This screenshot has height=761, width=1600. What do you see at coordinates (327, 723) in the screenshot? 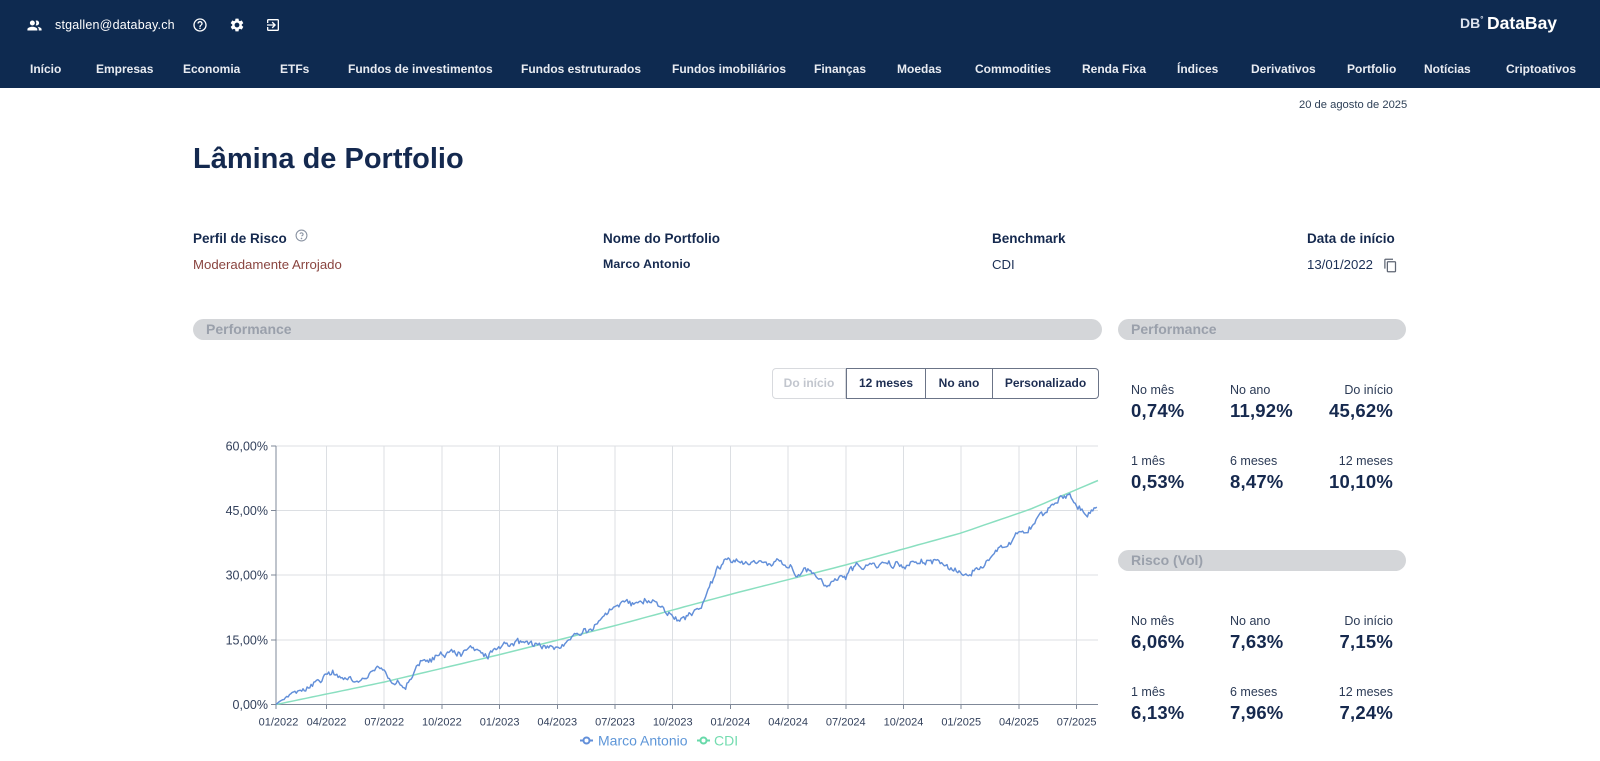
I see `svg-text: 04/2022` at bounding box center [327, 723].